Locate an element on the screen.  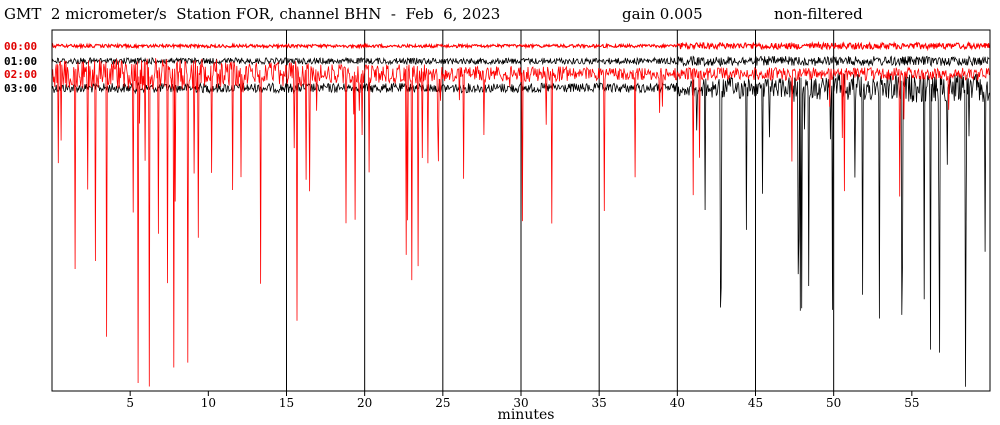
x-tick-label-40: 40 is located at coordinates (677, 403).